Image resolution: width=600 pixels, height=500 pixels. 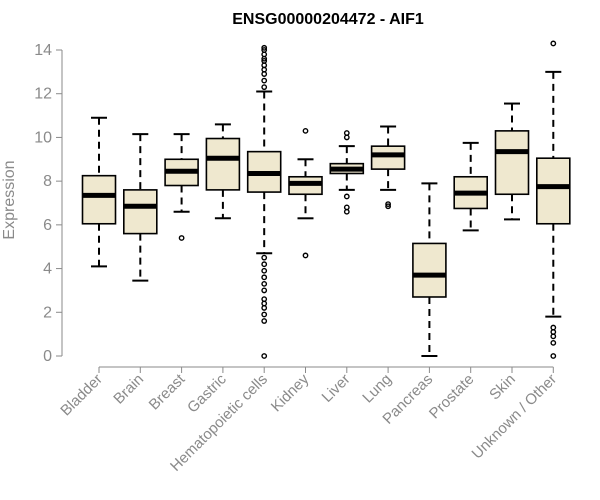 What do you see at coordinates (181, 187) in the screenshot?
I see `box-breast` at bounding box center [181, 187].